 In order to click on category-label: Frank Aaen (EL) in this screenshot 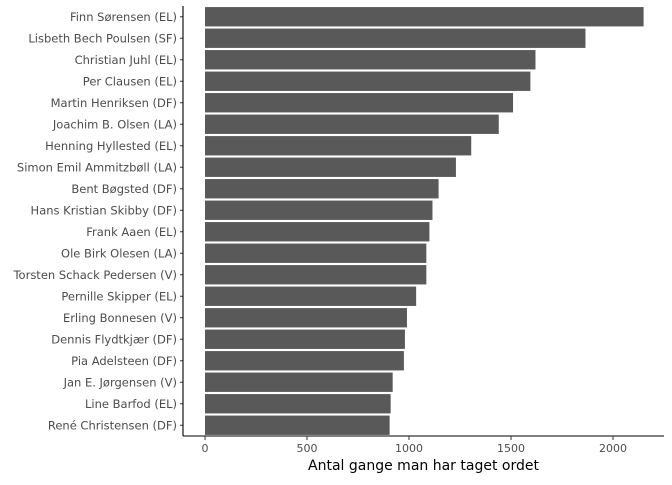, I will do `click(131, 232)`.